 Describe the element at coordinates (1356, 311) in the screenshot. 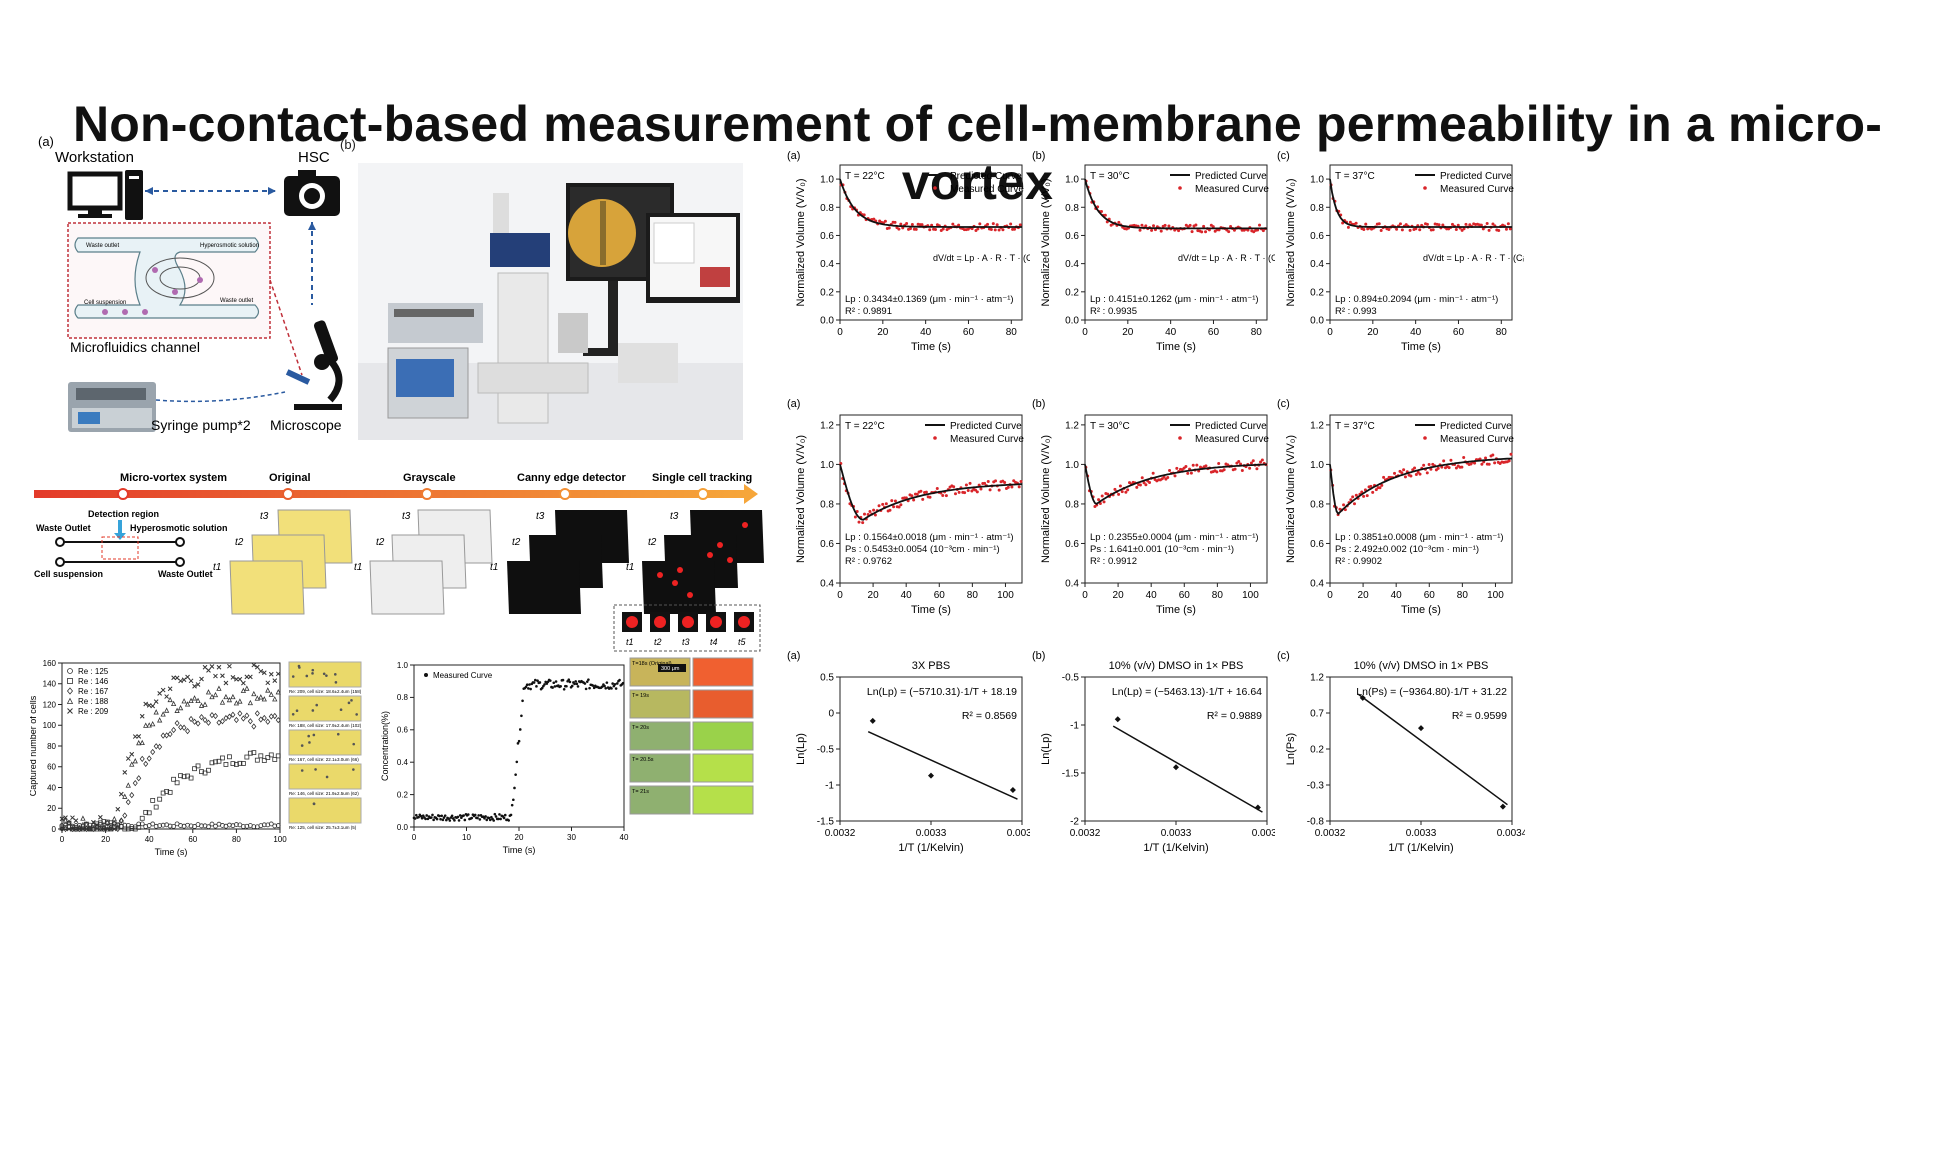

I see `r2-stat: R² : 0.993` at that location.